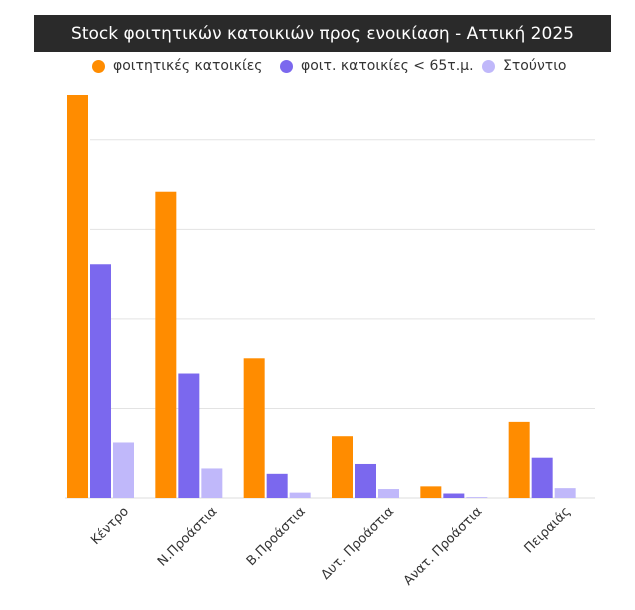 This screenshot has width=635, height=610. I want to click on legend-item-studio: Στούντιο, so click(524, 66).